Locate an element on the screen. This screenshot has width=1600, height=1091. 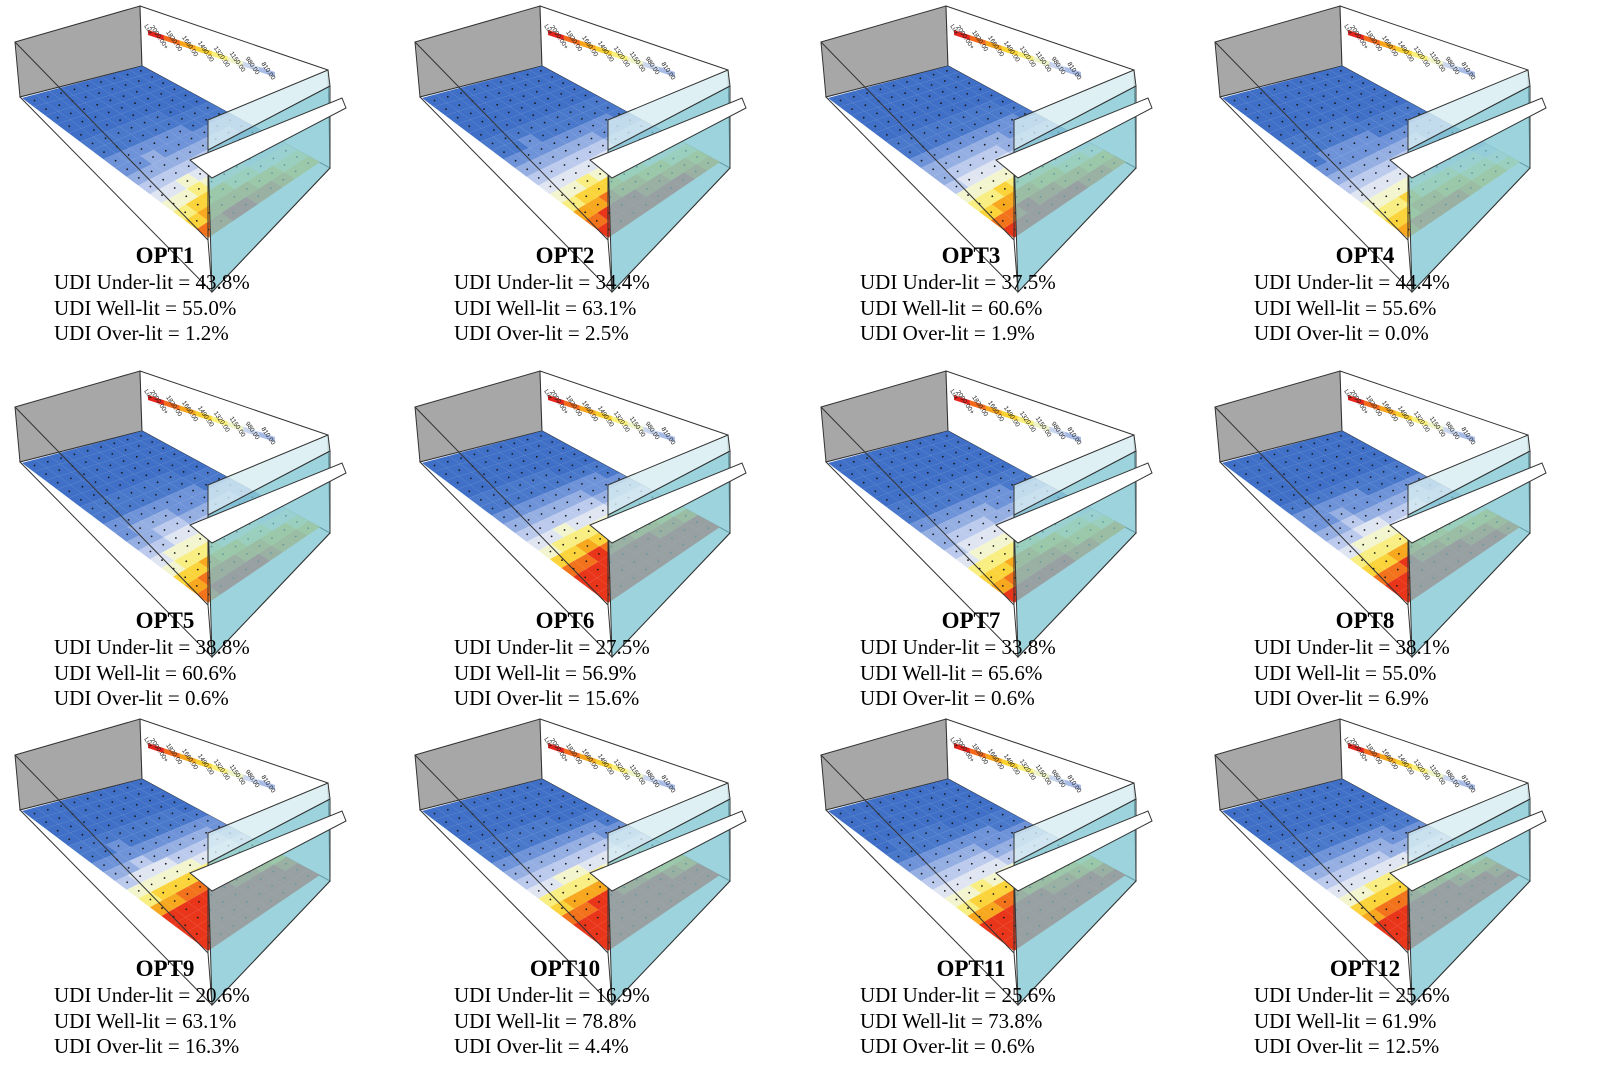
udi-over-lit: UDI Over-lit = 0.0% is located at coordinates (1341, 333).